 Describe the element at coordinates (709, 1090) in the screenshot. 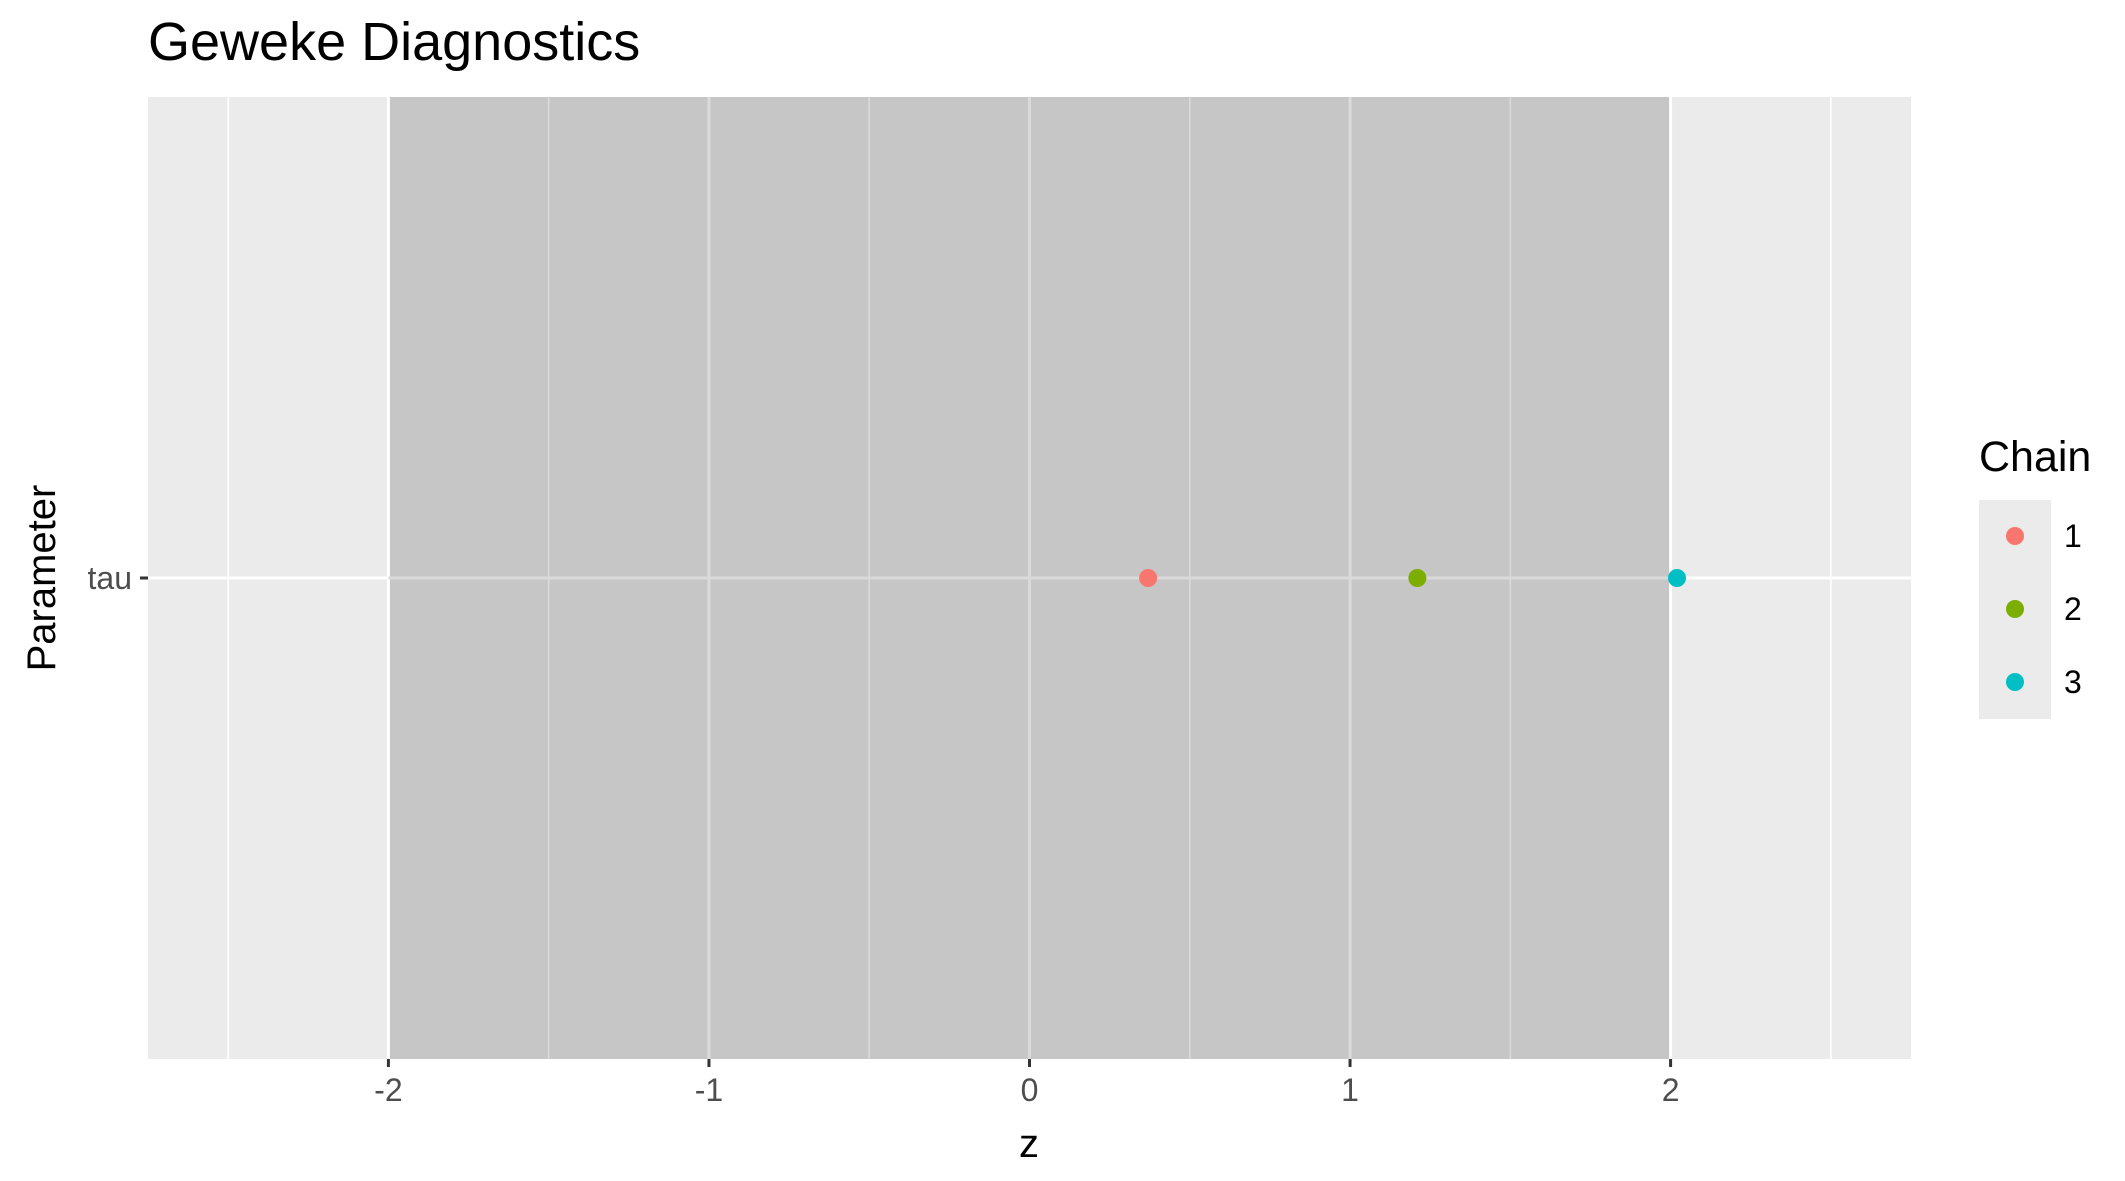

I see `x-tick-label: -1` at that location.